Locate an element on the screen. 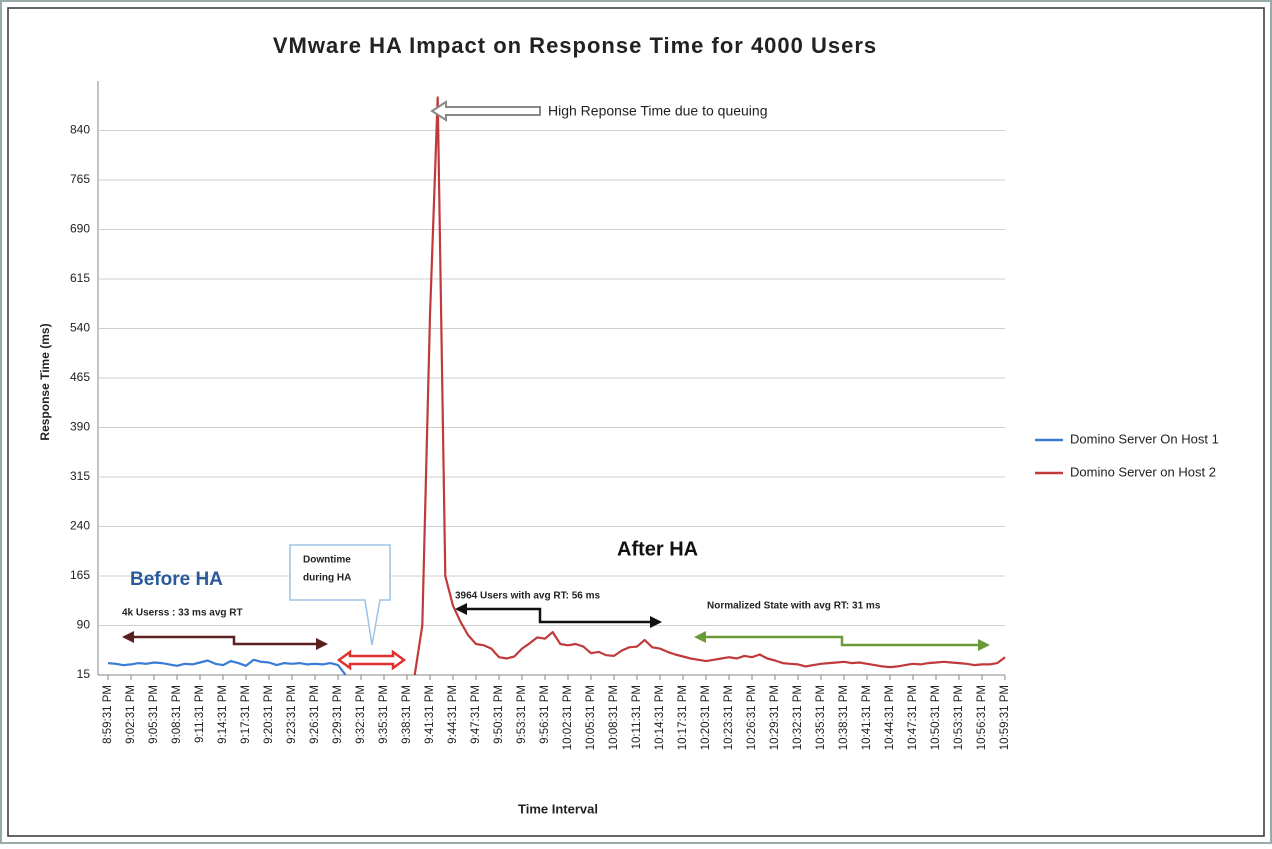 The image size is (1272, 849). x-tick-label: 9:29:31 PM is located at coordinates (338, 714).